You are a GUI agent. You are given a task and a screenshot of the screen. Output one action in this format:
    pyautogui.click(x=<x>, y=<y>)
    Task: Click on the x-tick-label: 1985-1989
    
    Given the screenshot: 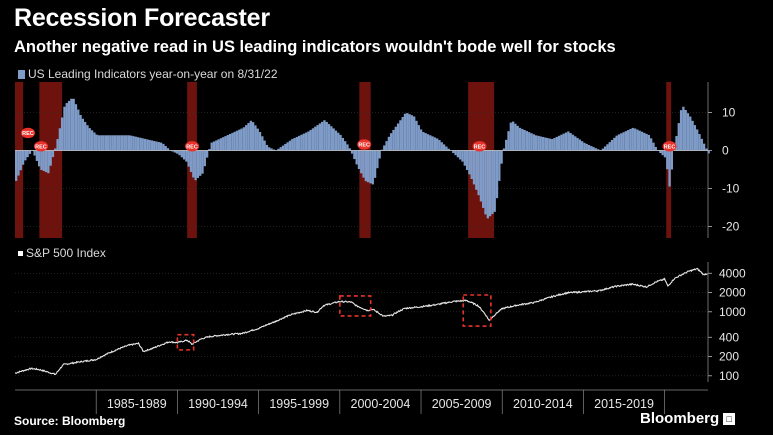 What is the action you would take?
    pyautogui.click(x=137, y=404)
    